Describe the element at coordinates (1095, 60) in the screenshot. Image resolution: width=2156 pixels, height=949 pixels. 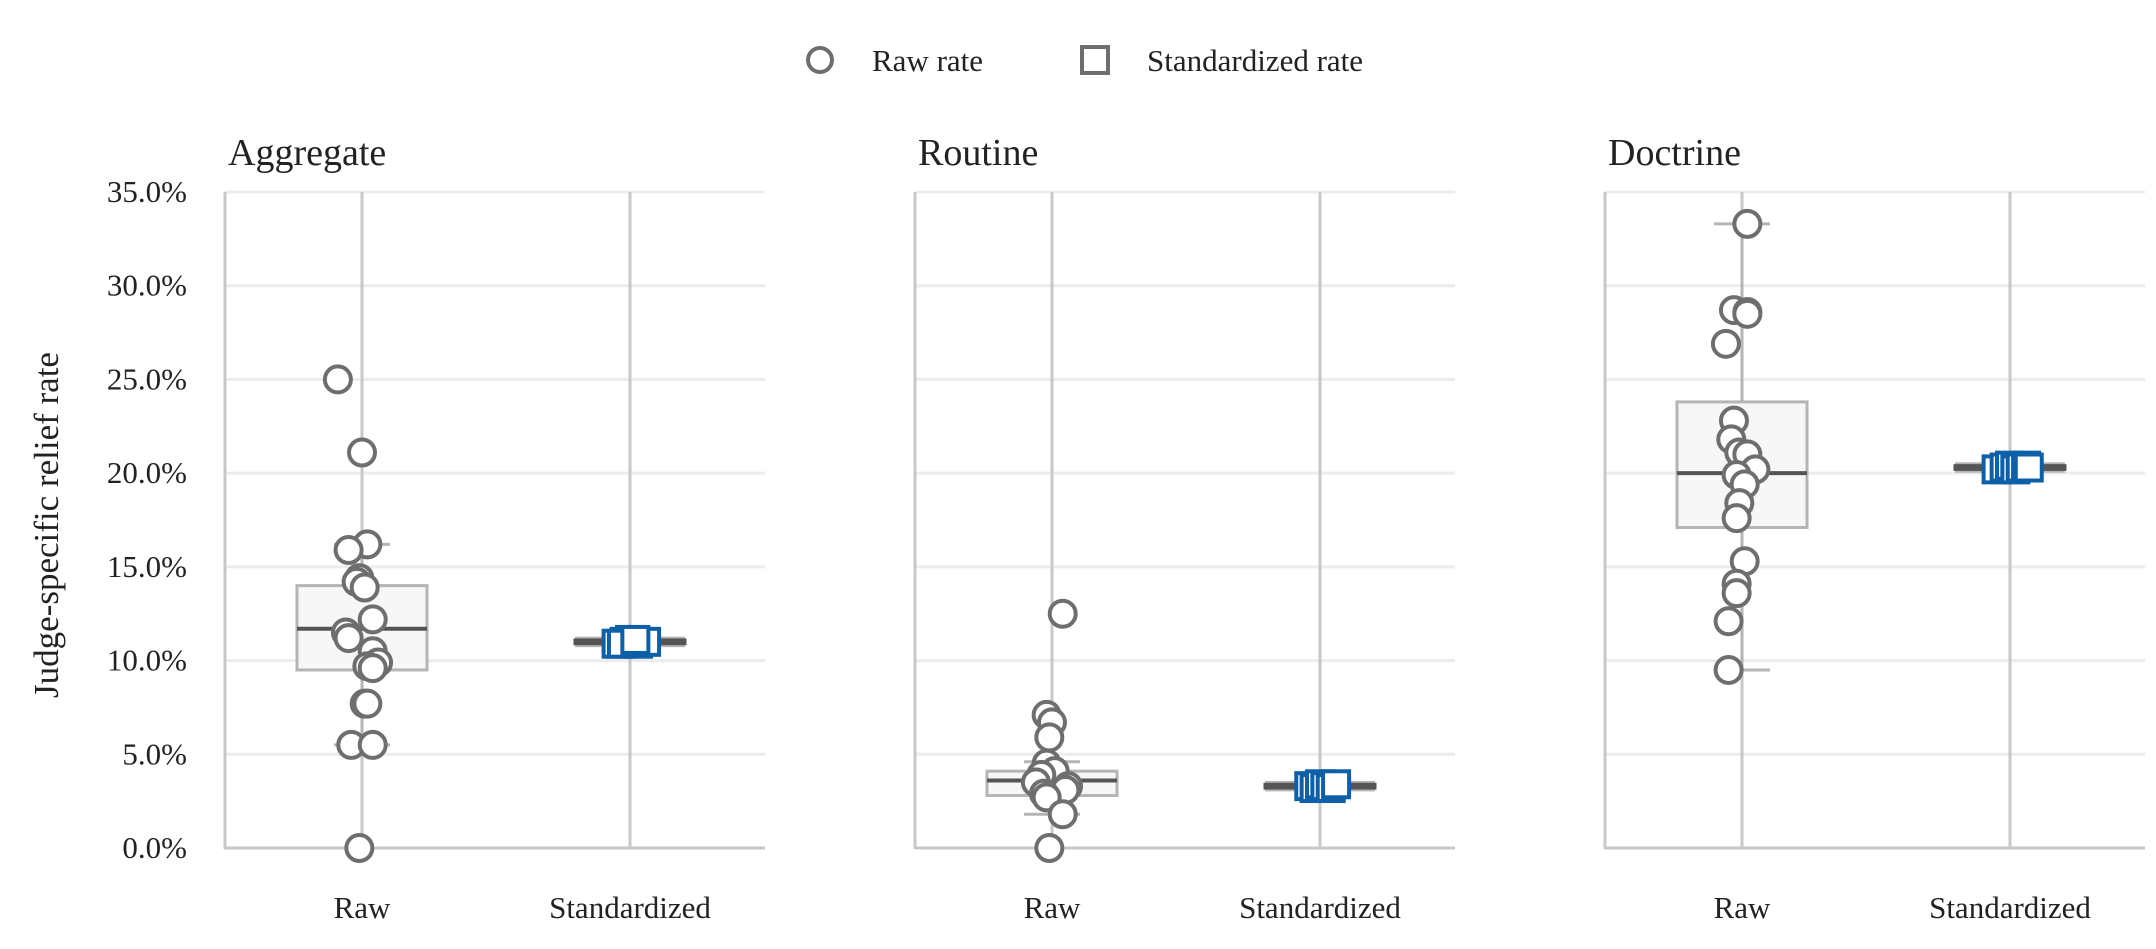
I see `legend-square-marker` at that location.